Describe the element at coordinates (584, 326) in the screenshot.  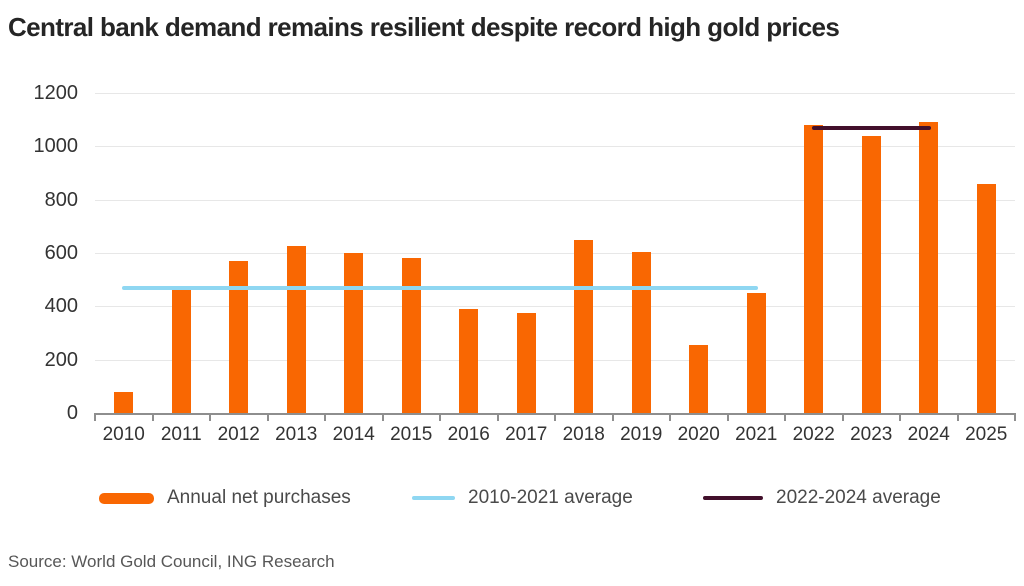
I see `bar-2018` at that location.